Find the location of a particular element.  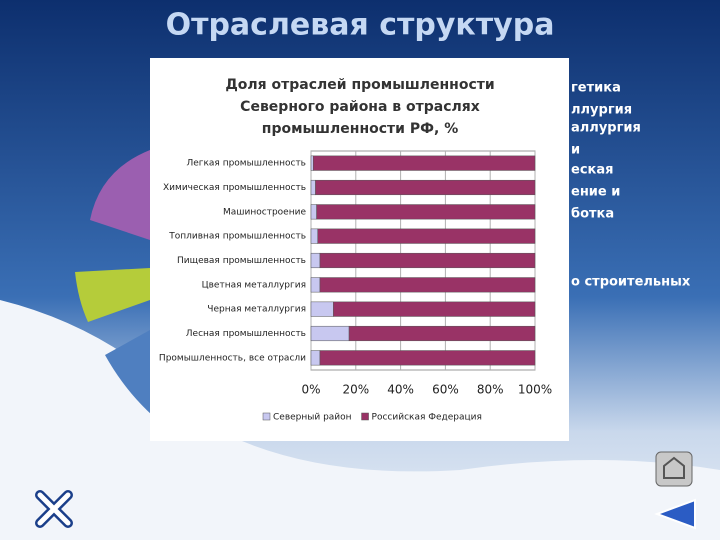

y-tick-label: Химическая промышленность is located at coordinates (234, 188).